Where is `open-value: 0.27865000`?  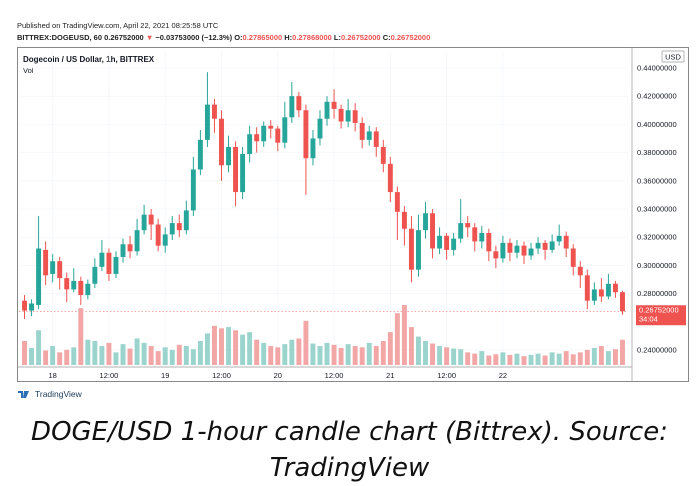 open-value: 0.27865000 is located at coordinates (262, 37).